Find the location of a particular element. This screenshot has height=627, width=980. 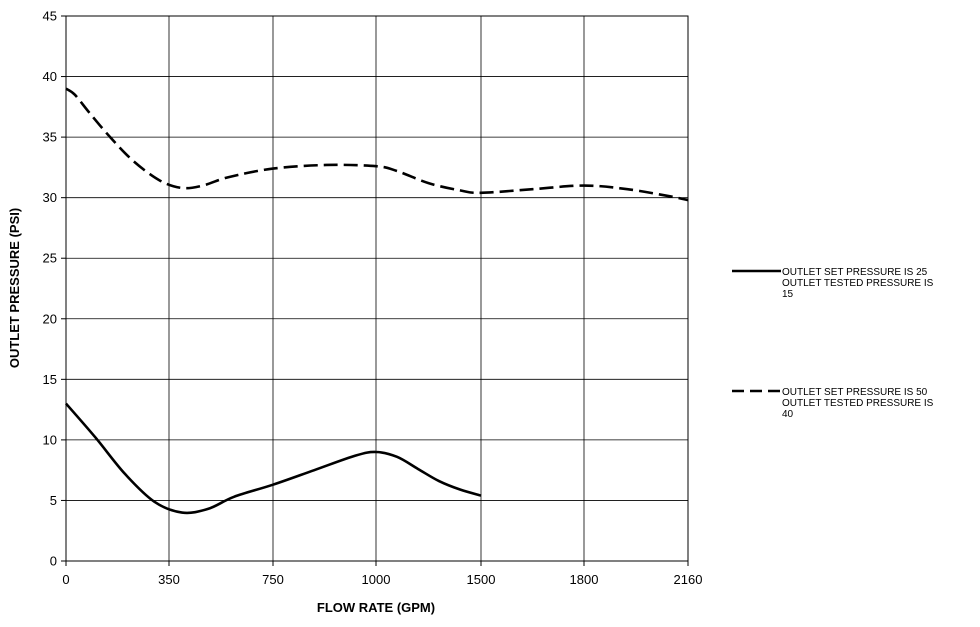

y-tick-label: 5 is located at coordinates (53, 500).